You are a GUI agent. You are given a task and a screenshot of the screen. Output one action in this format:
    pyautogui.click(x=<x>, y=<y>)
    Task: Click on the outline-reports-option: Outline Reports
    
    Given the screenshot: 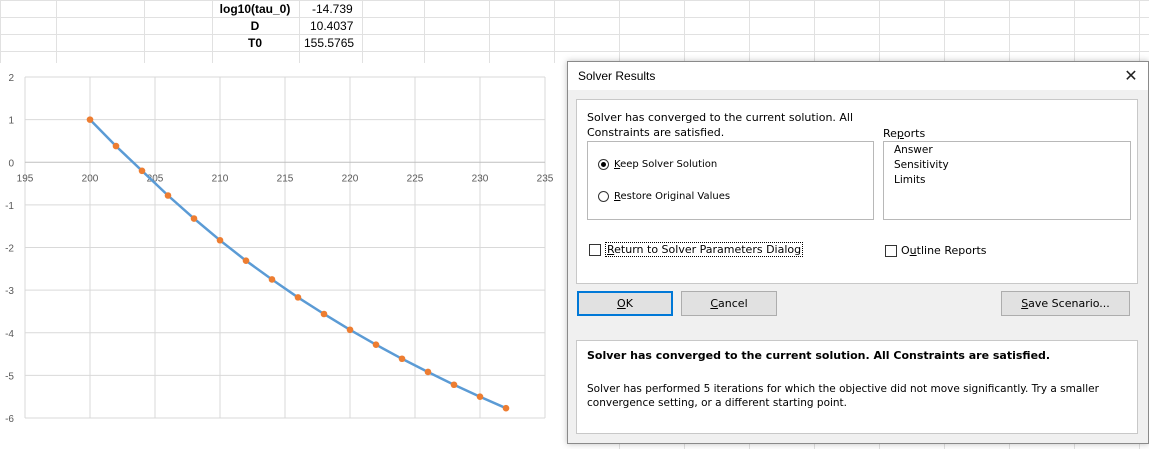 What is the action you would take?
    pyautogui.click(x=936, y=250)
    